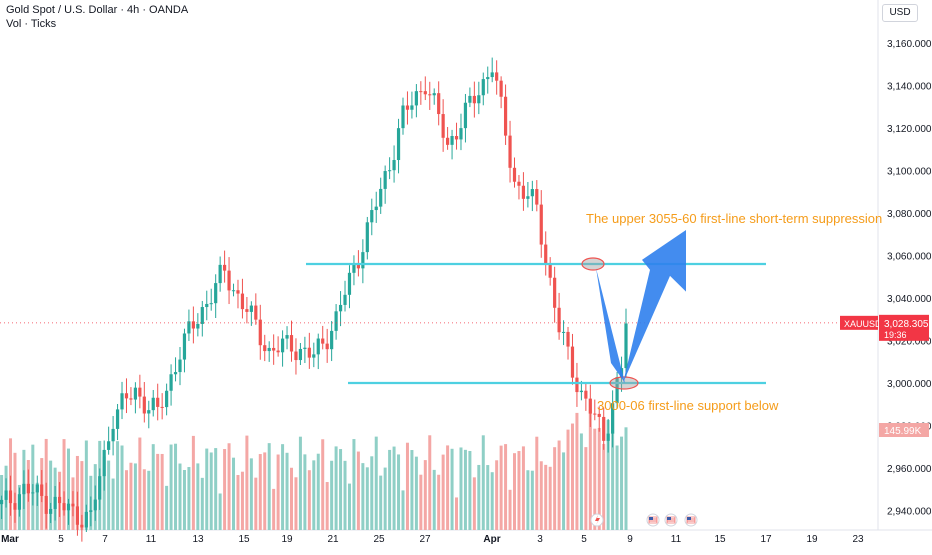  Describe the element at coordinates (610, 325) in the screenshot. I see `projection-arrow-down` at that location.